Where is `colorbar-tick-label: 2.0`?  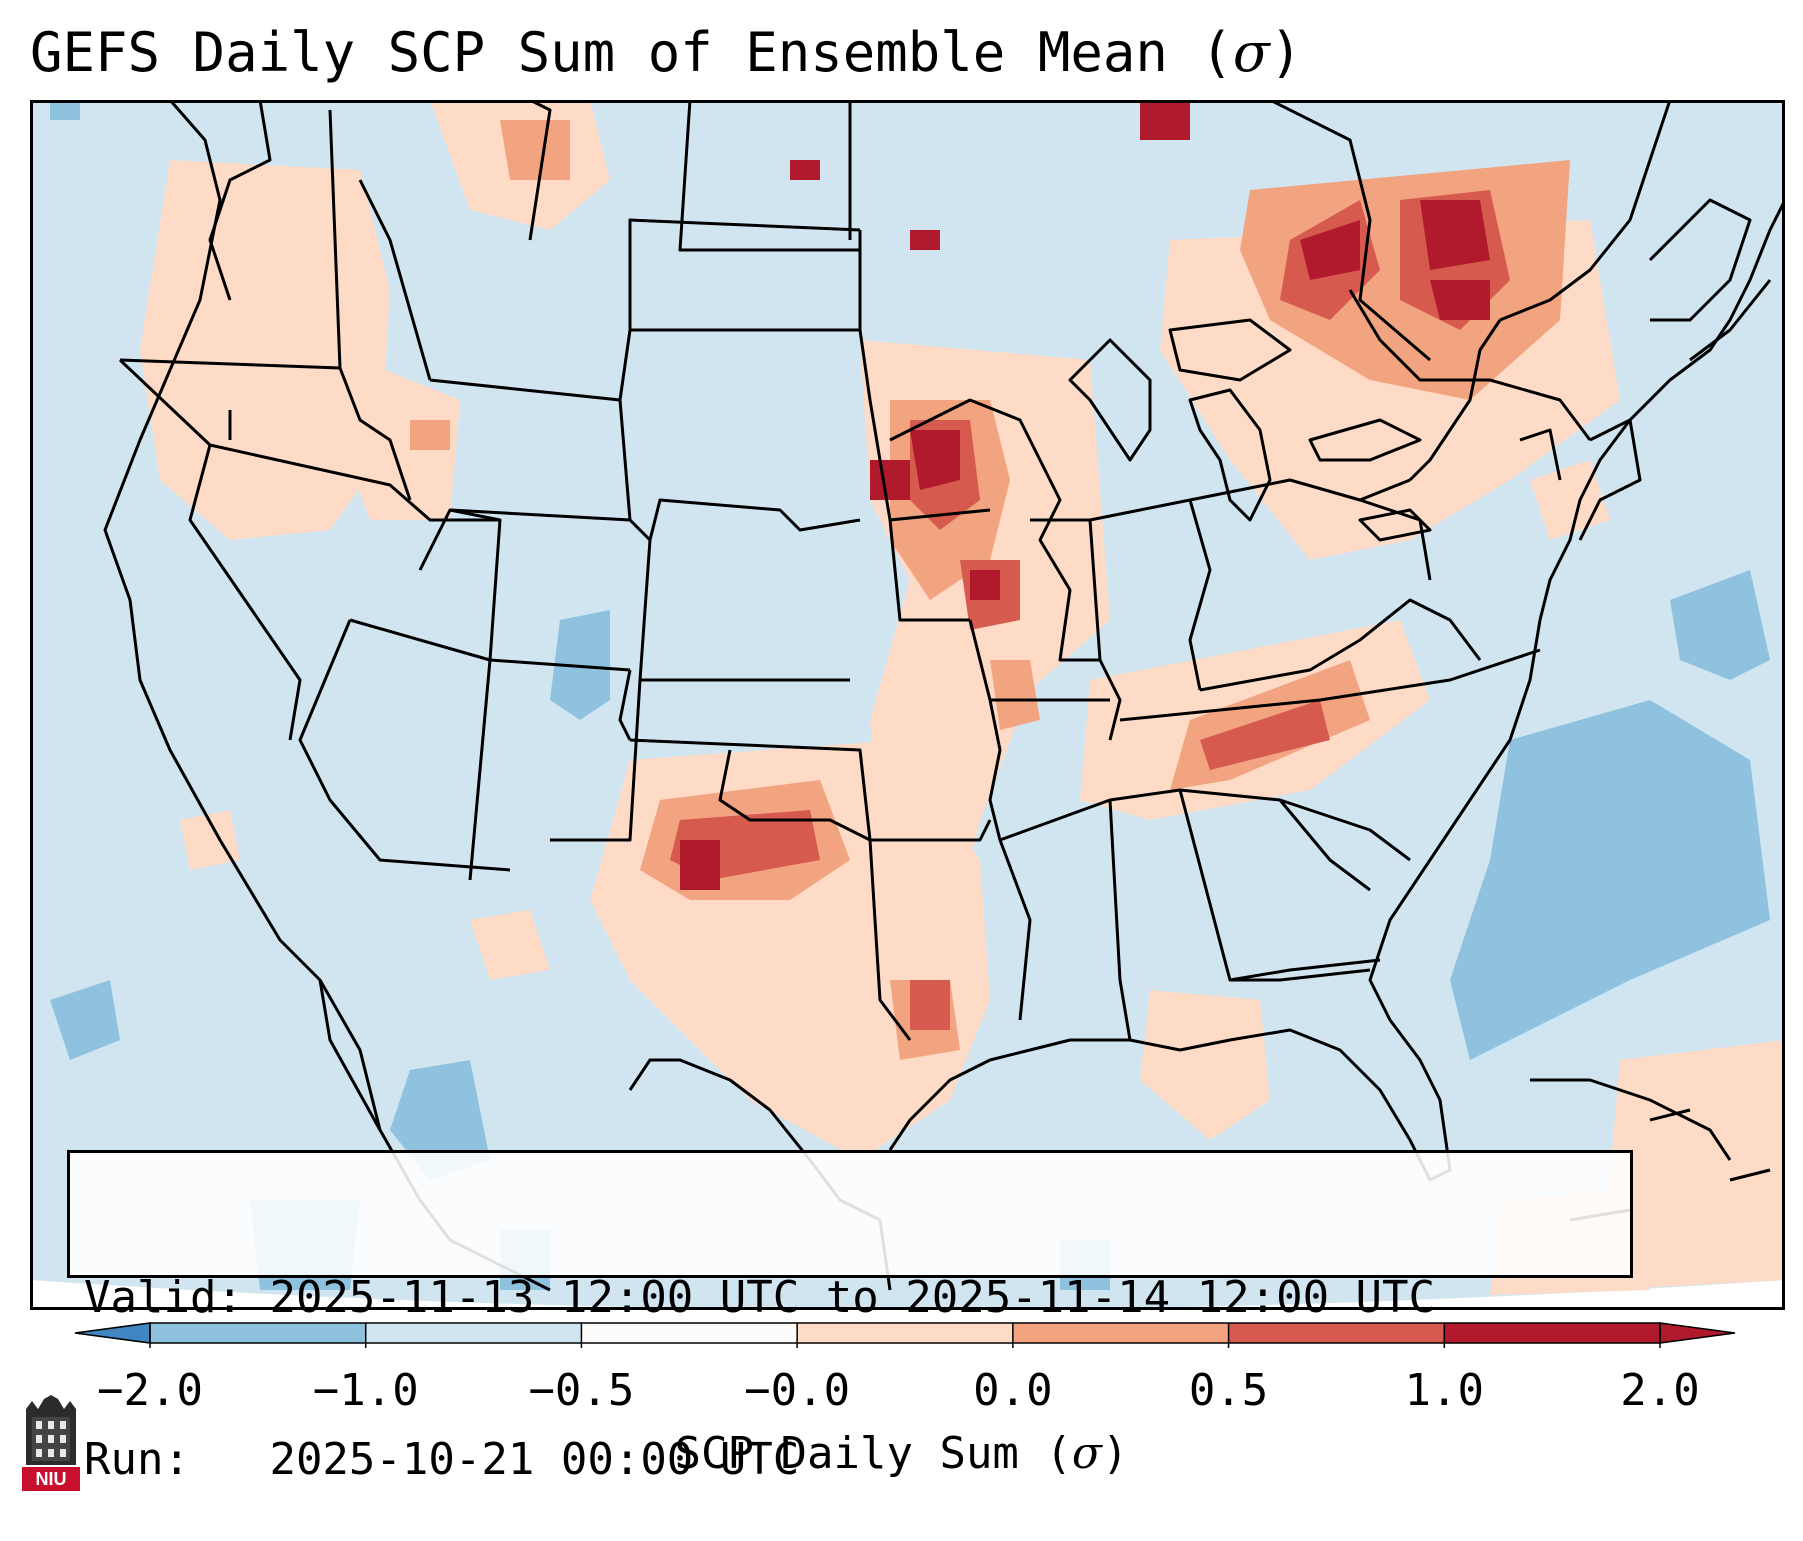
colorbar-tick-label: 2.0 is located at coordinates (1660, 1390).